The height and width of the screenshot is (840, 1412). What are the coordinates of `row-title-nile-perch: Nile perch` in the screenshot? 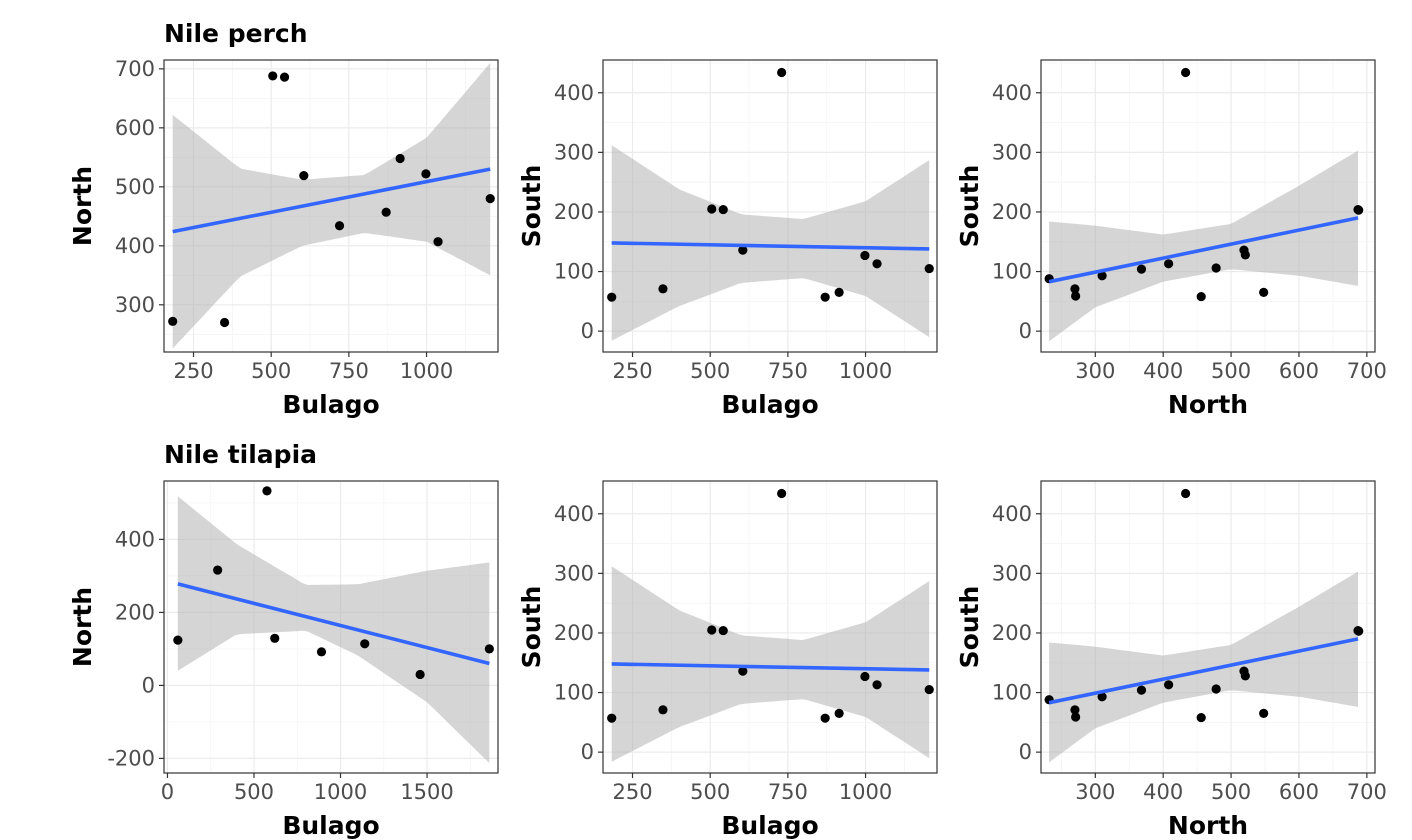 It's located at (236, 33).